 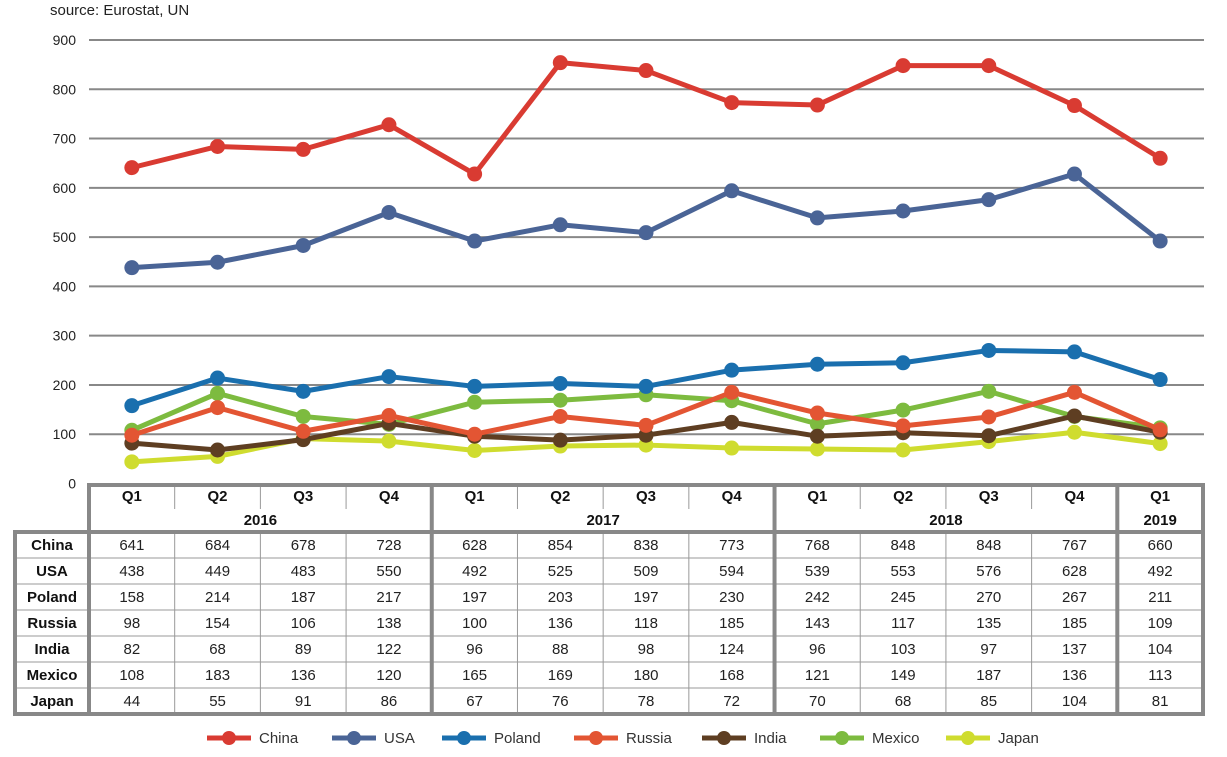 What do you see at coordinates (303, 597) in the screenshot?
I see `table-cell: 187` at bounding box center [303, 597].